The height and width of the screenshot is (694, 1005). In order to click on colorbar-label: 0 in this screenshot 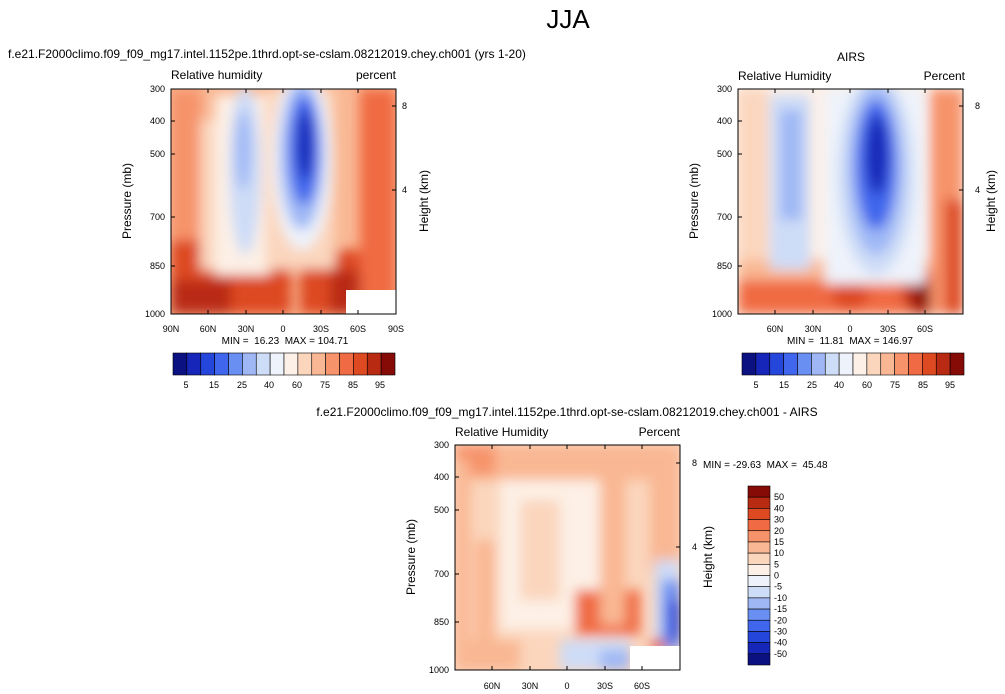, I will do `click(776, 576)`.